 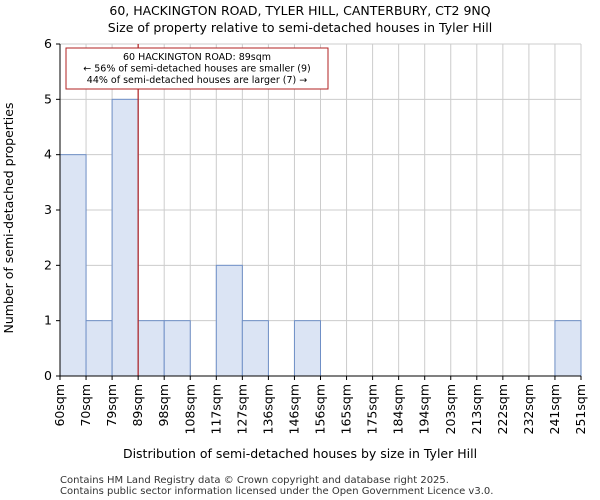 I want to click on y-tick-label: 5, so click(x=48, y=98).